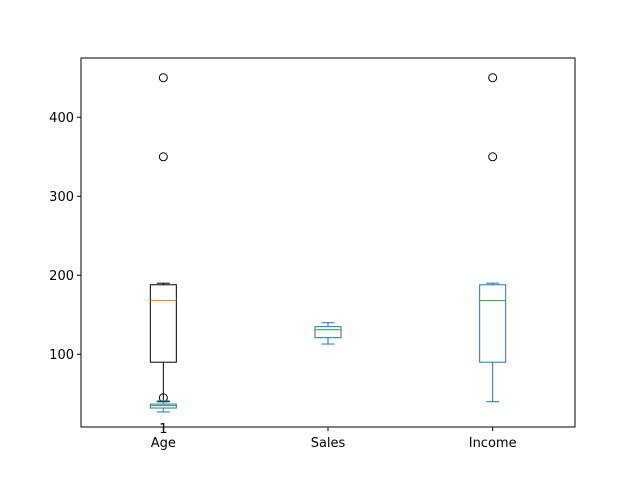  What do you see at coordinates (328, 443) in the screenshot?
I see `x-tick-label: Sales` at bounding box center [328, 443].